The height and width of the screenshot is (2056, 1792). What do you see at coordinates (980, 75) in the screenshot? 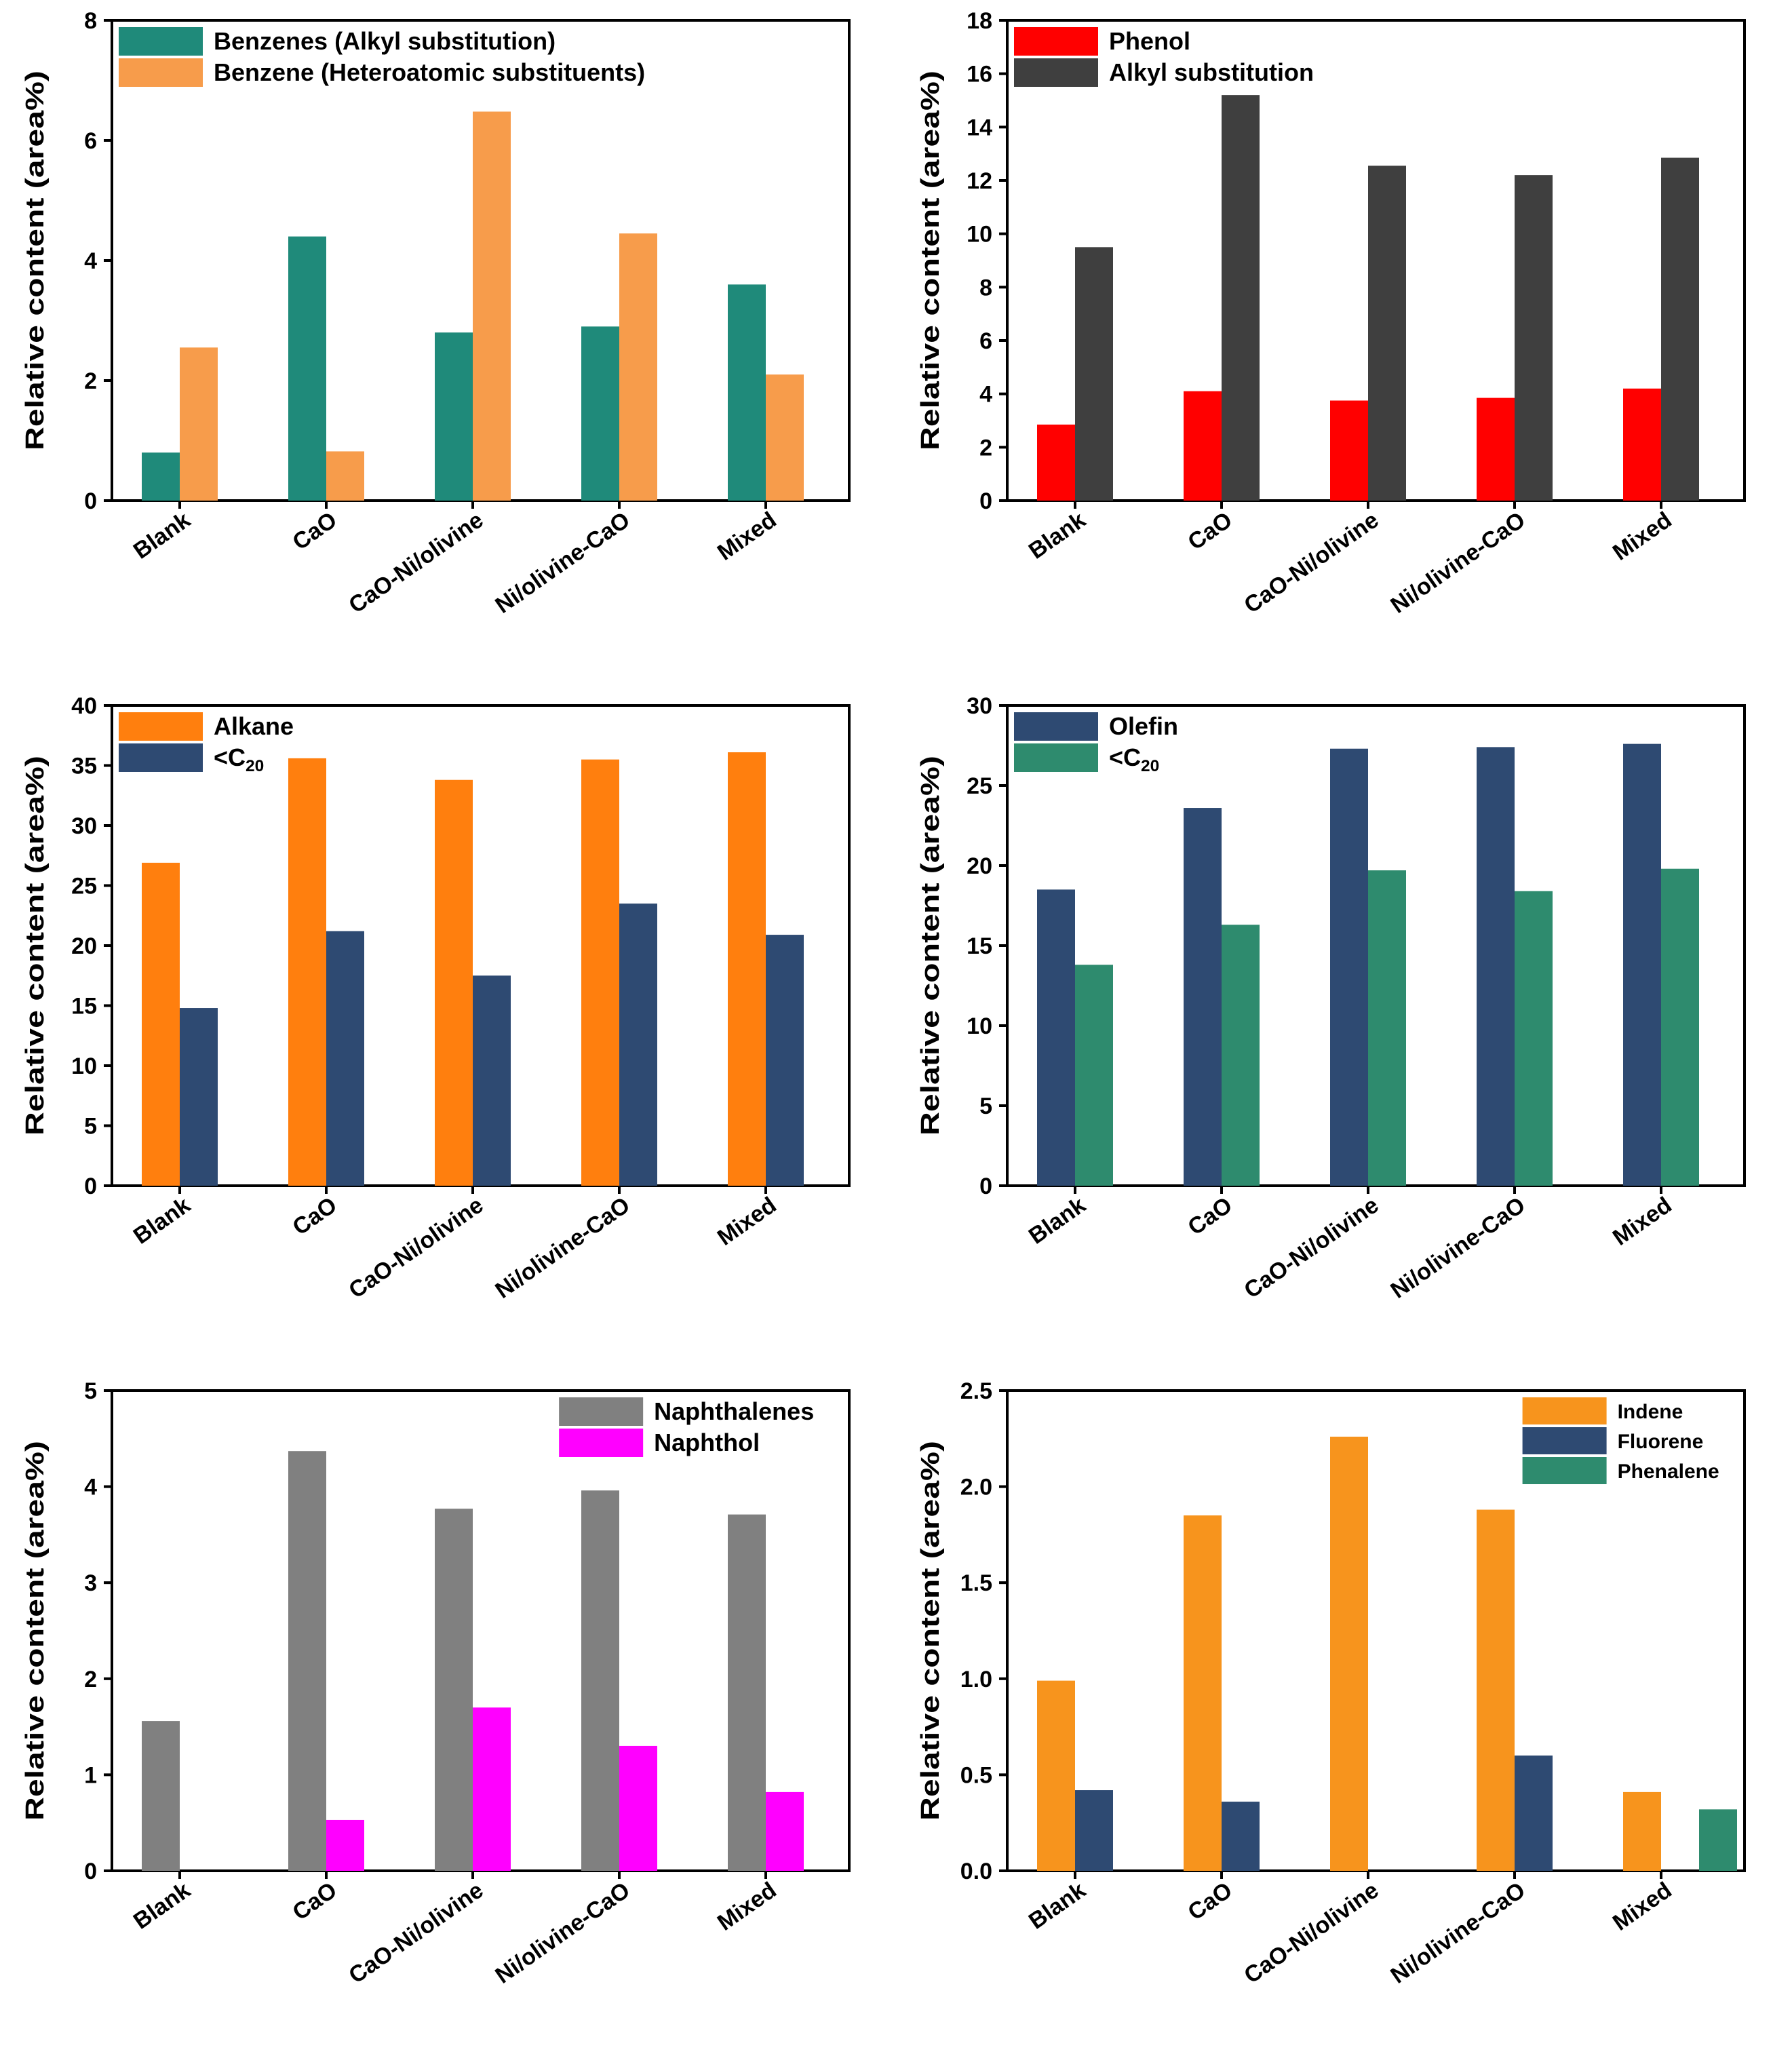
I see `y-tick-label: 16` at bounding box center [980, 75].